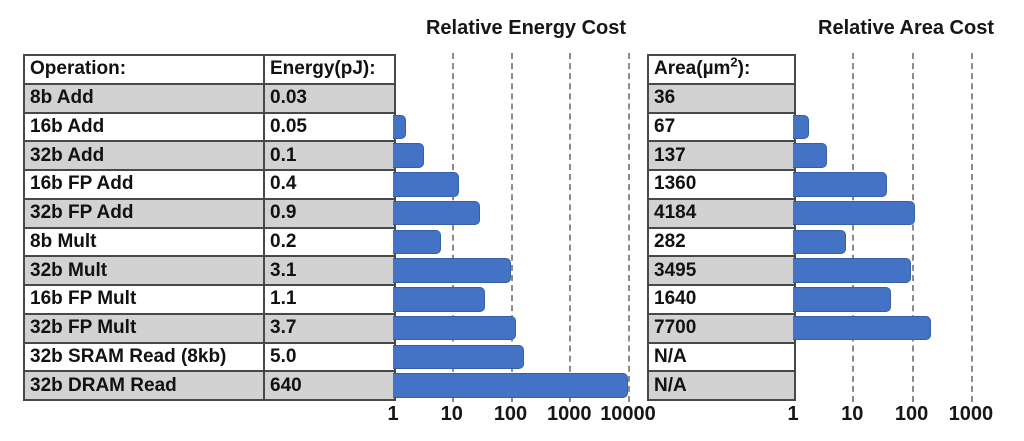 The width and height of the screenshot is (1024, 441). Describe the element at coordinates (526, 28) in the screenshot. I see `energy-chart-title: Relative Energy Cost` at that location.